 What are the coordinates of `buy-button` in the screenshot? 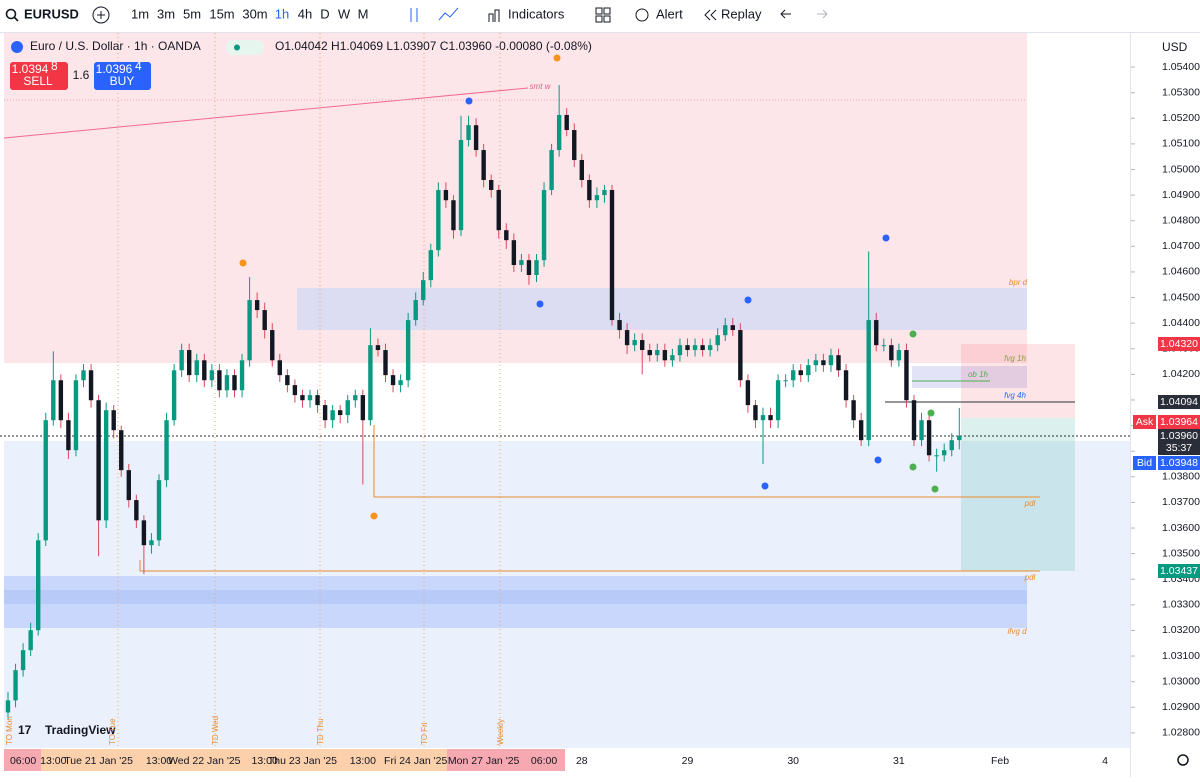 It's located at (122, 76).